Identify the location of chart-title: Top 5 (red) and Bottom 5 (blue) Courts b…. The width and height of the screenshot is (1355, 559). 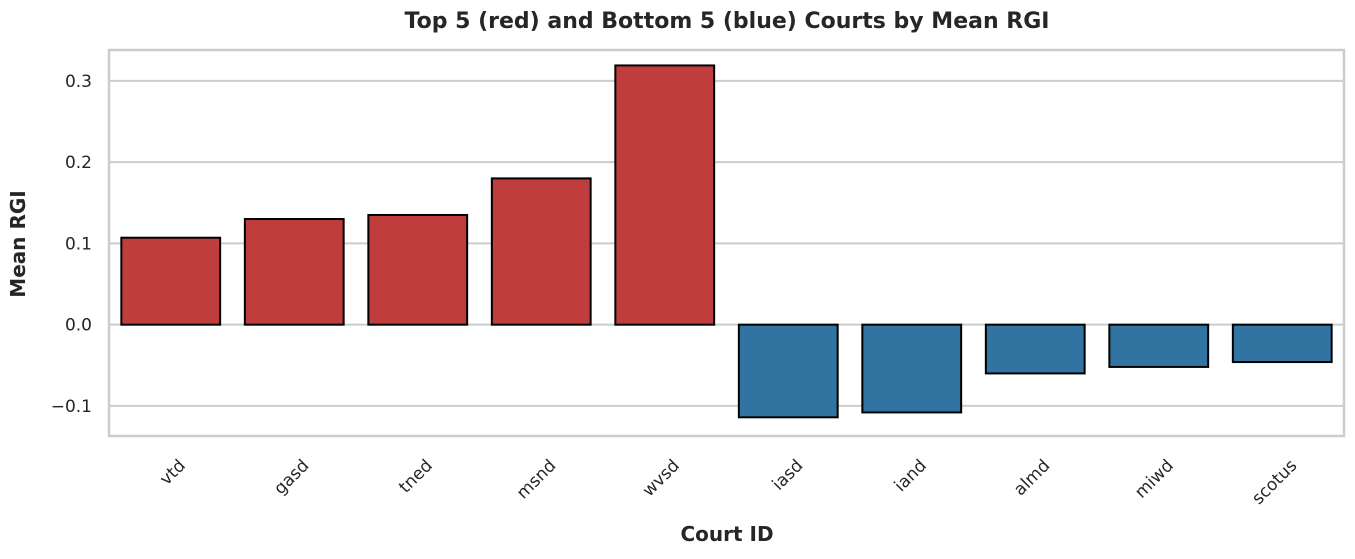
(727, 21).